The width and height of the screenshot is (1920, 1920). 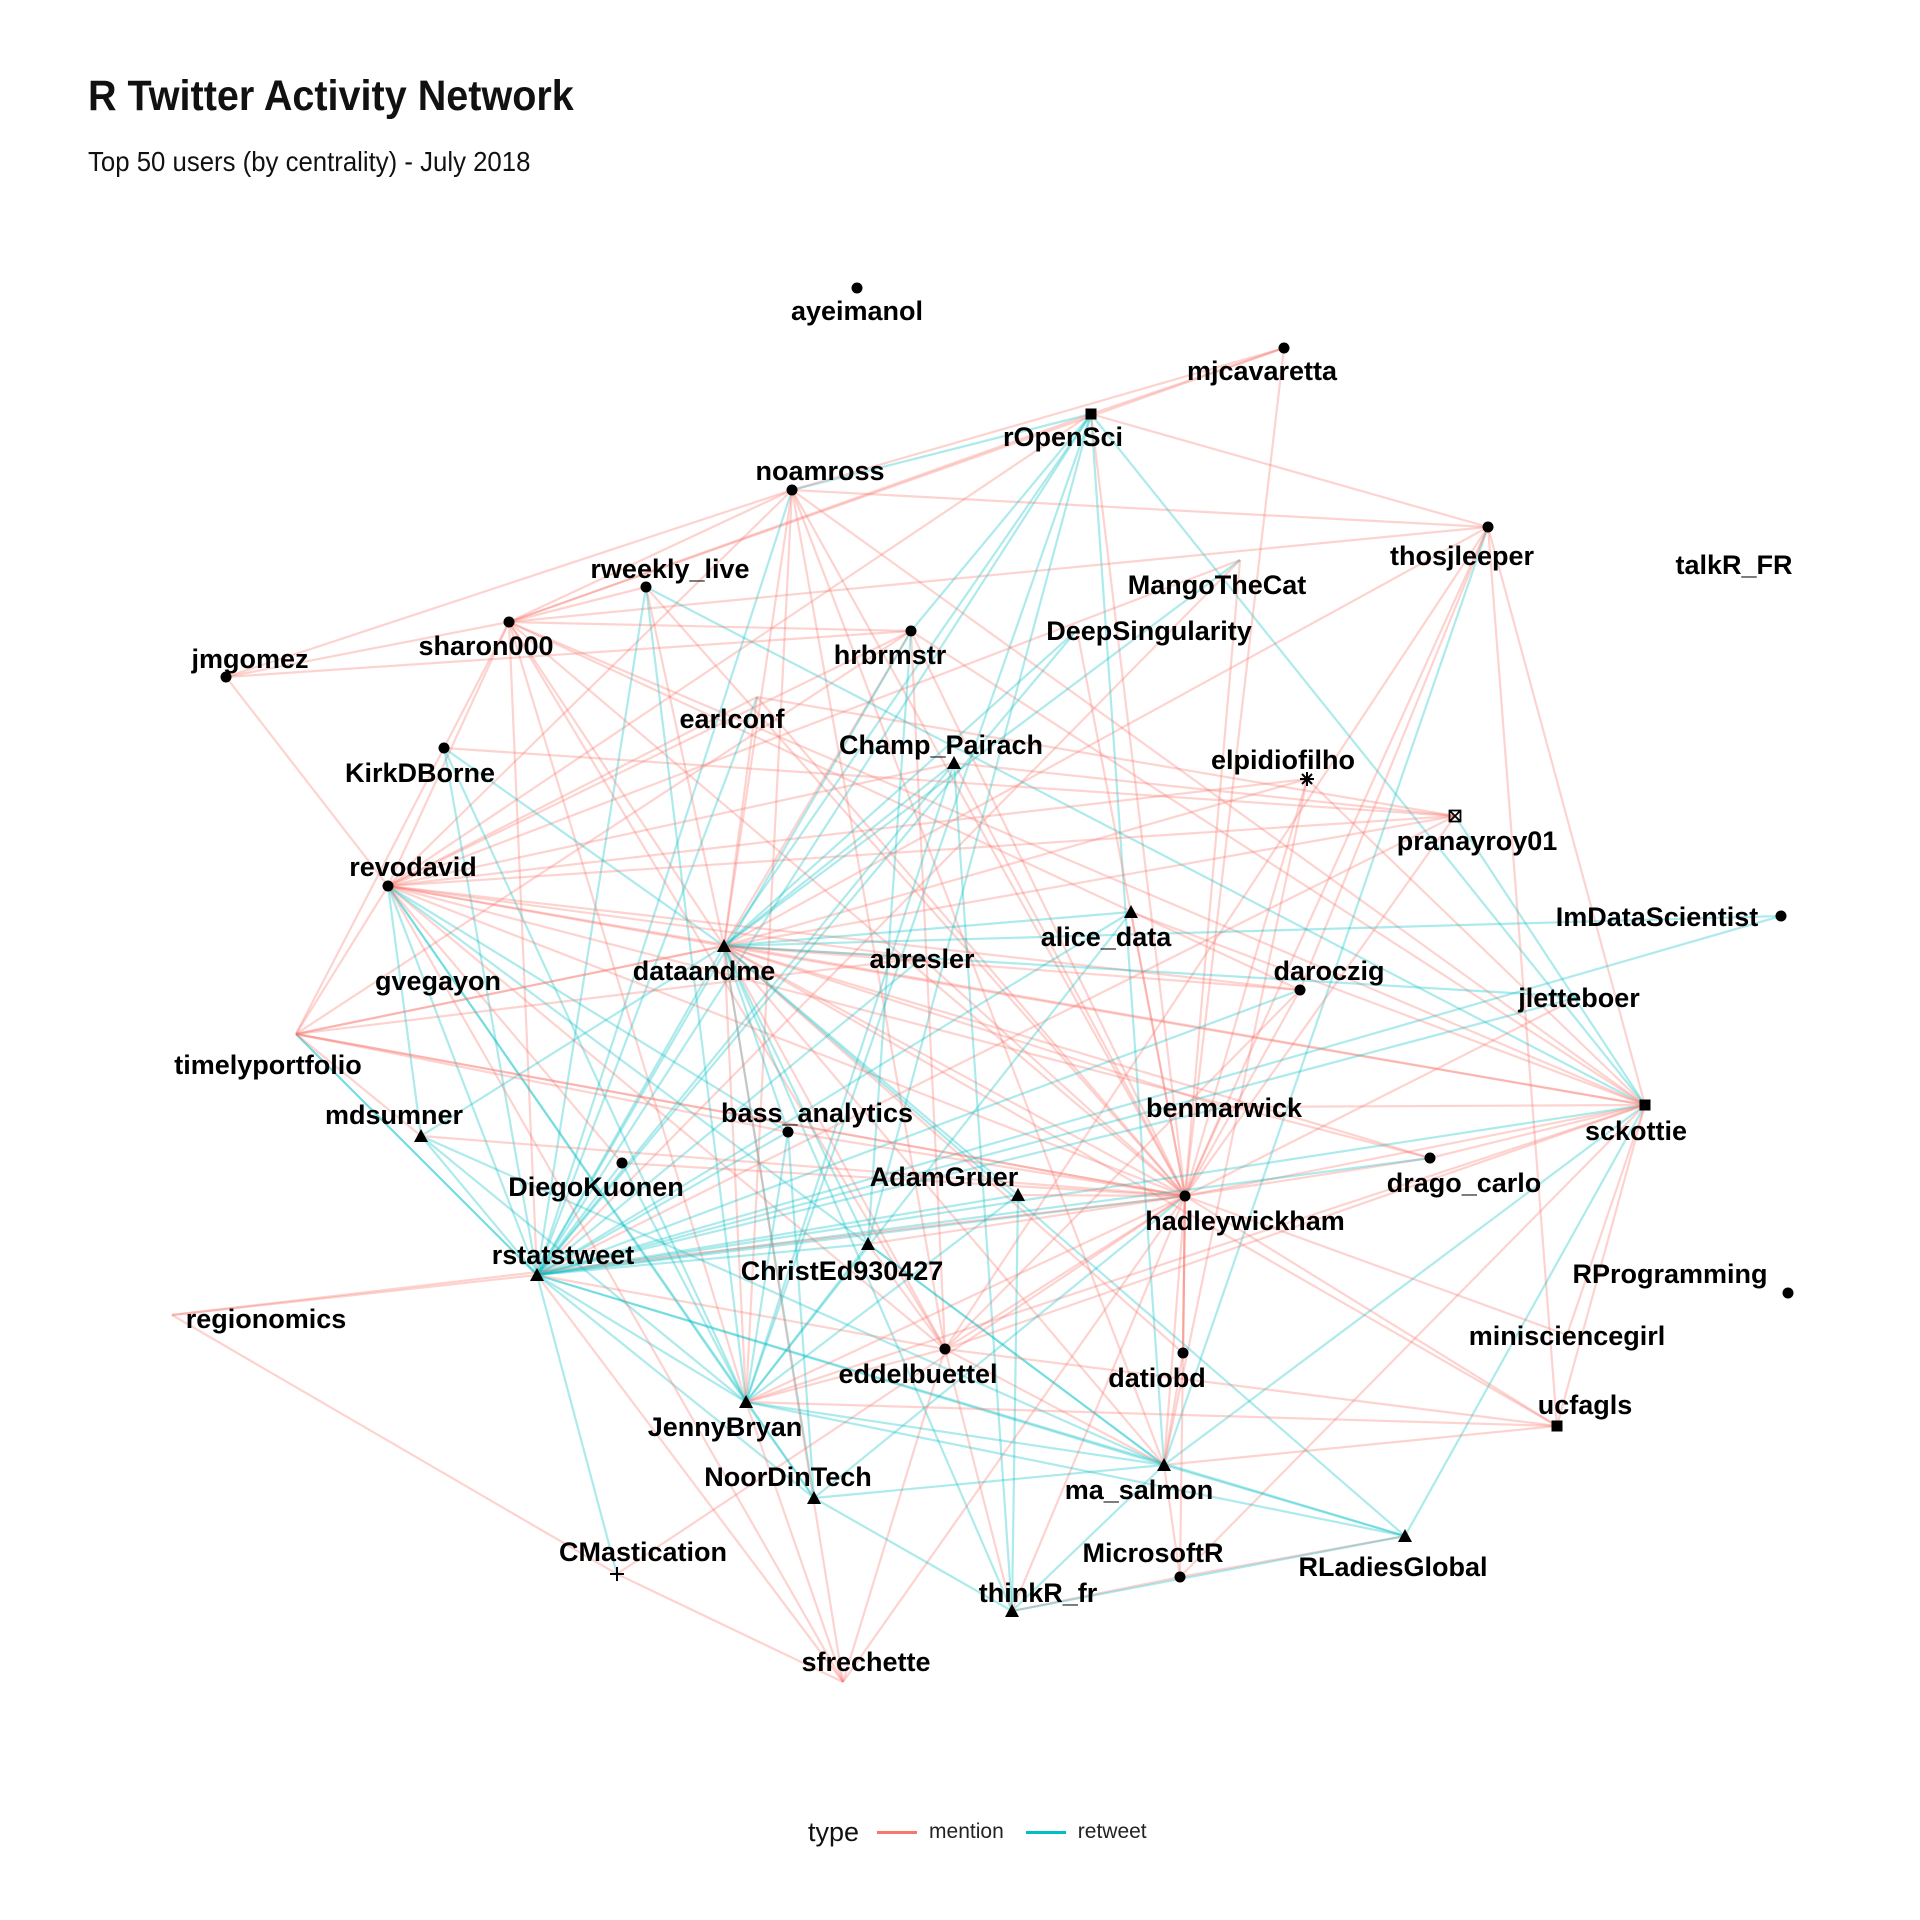 What do you see at coordinates (1477, 841) in the screenshot?
I see `node-label: pranayroy01` at bounding box center [1477, 841].